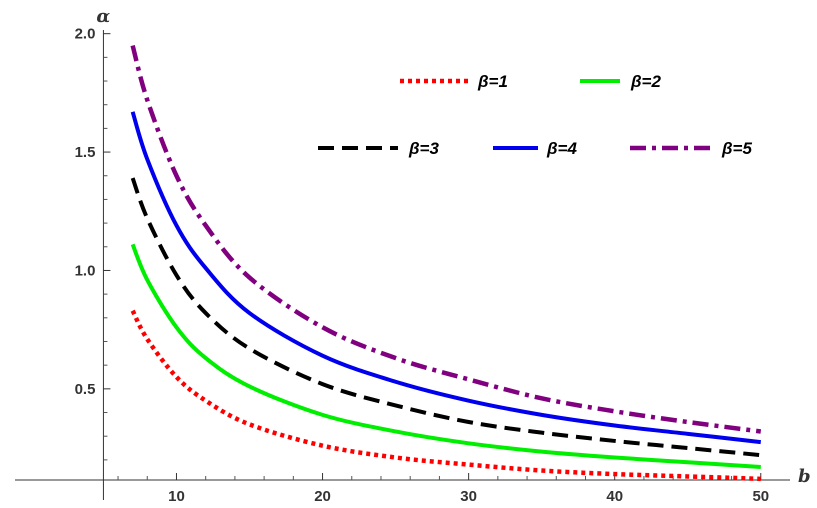 The image size is (817, 508). Describe the element at coordinates (535, 115) in the screenshot. I see `legend: β=1 β=2 β=3 β=4 β=5` at that location.